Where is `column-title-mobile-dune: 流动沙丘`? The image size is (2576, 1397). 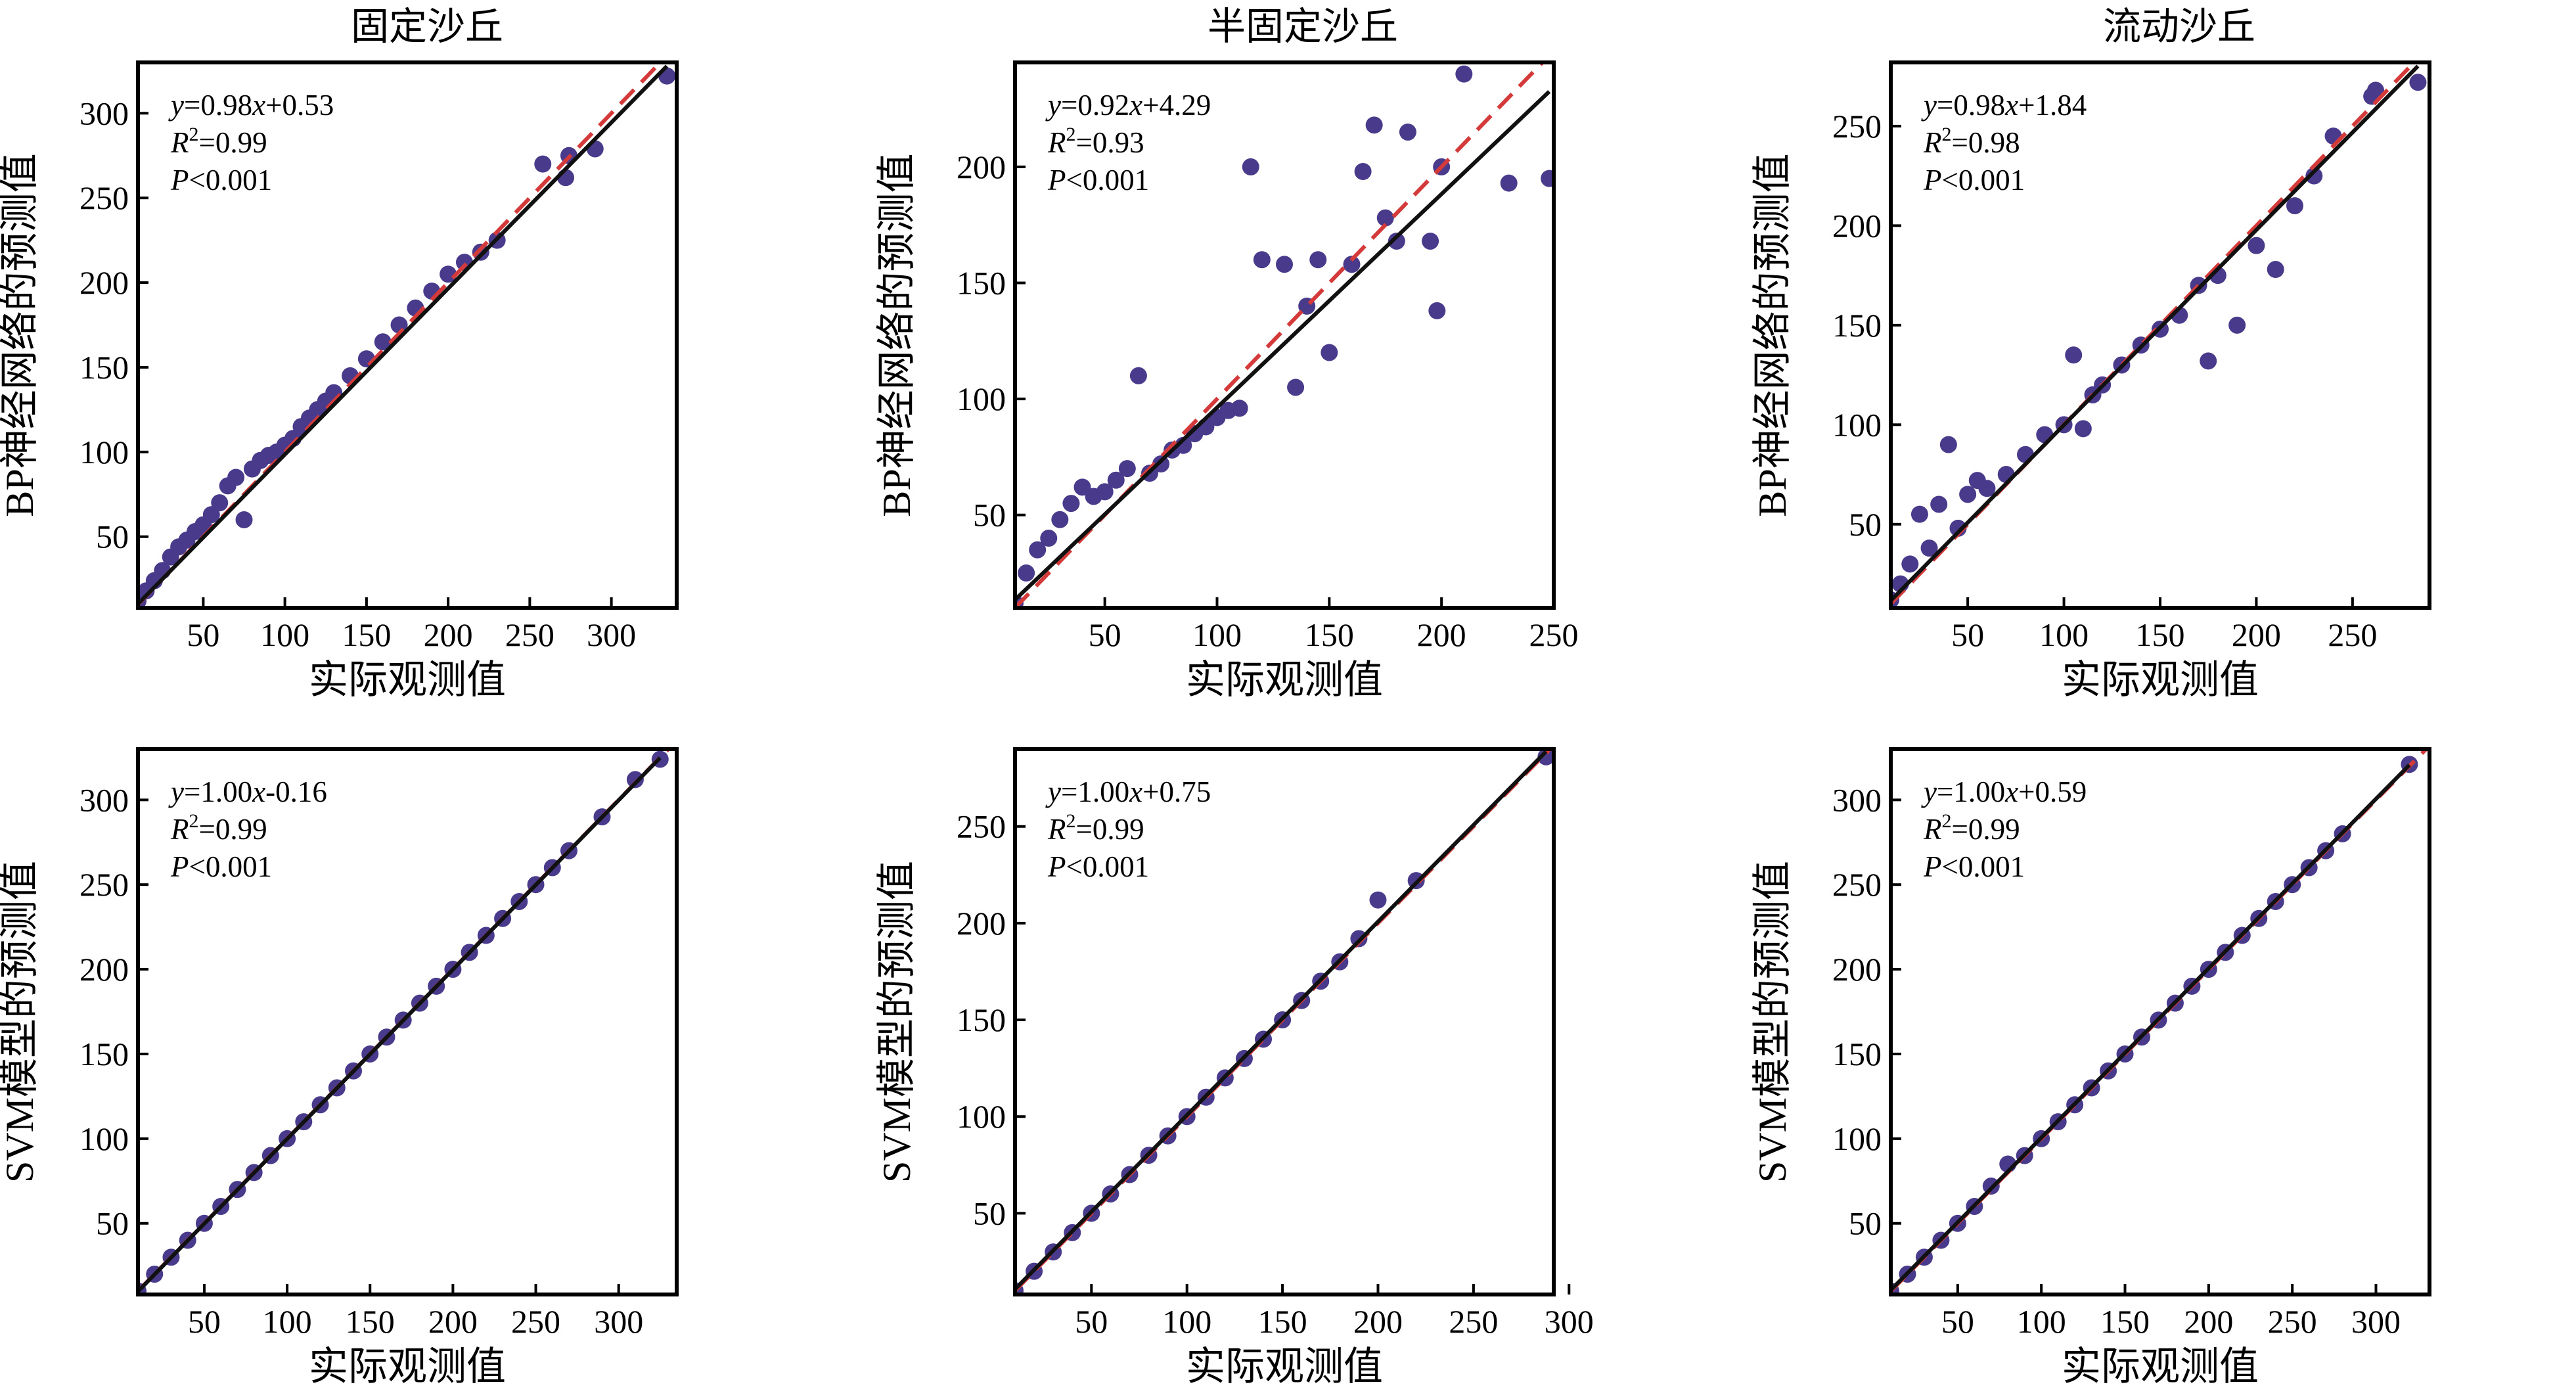 column-title-mobile-dune: 流动沙丘 is located at coordinates (2179, 26).